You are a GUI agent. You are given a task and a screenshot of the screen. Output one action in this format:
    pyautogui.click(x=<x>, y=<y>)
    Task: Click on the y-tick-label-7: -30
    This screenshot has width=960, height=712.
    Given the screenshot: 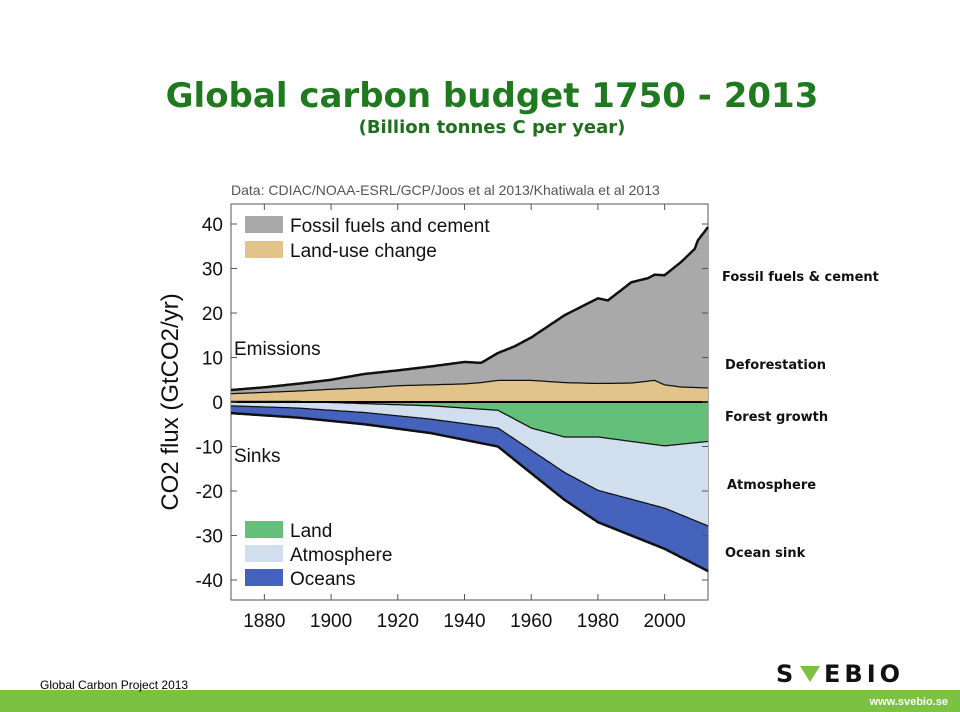 What is the action you would take?
    pyautogui.click(x=209, y=537)
    